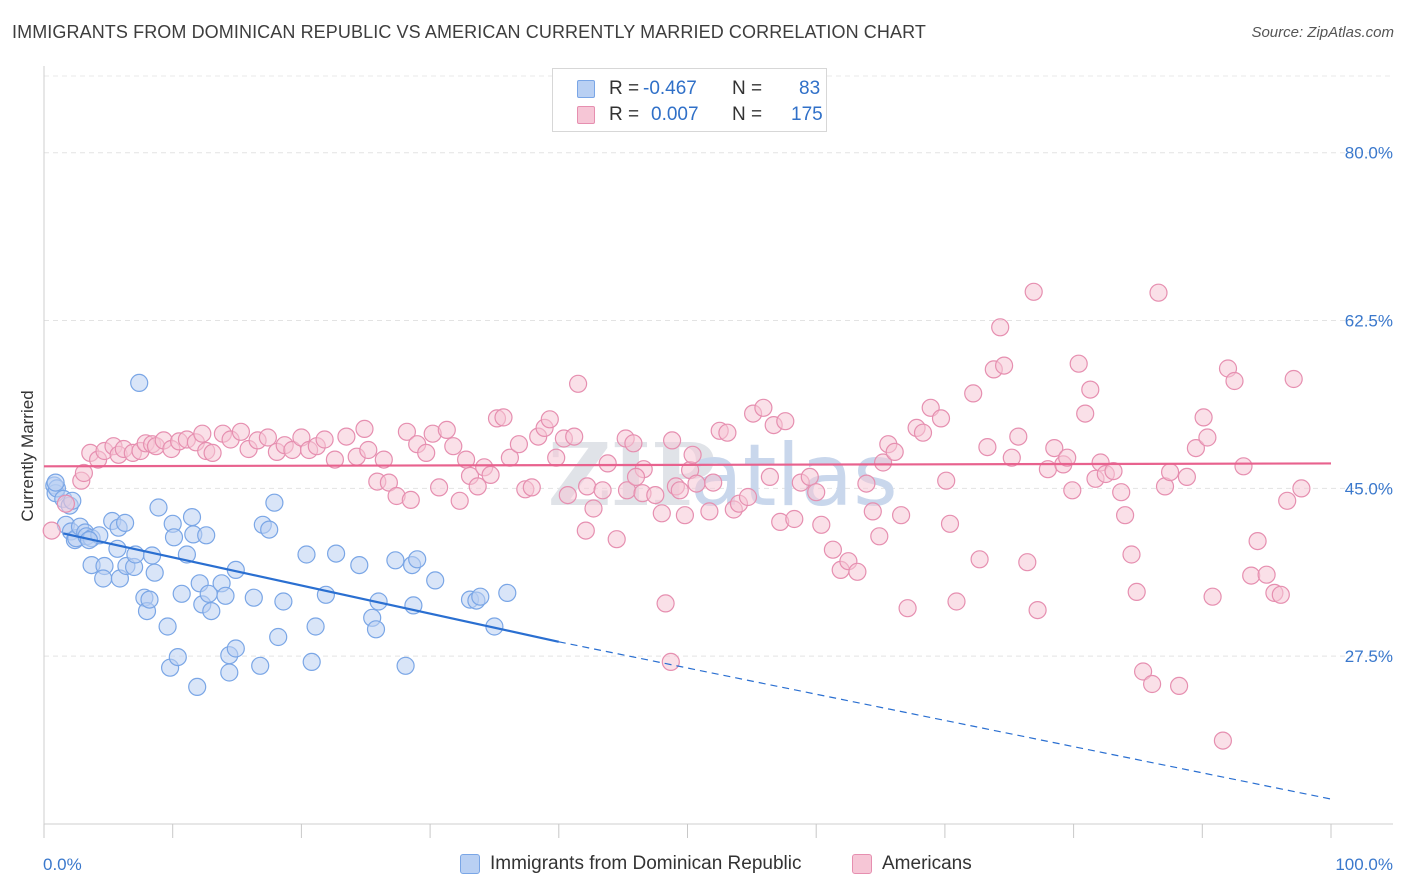 This screenshot has height=892, width=1406. I want to click on y-tick-label: 27.5%, so click(1369, 656).